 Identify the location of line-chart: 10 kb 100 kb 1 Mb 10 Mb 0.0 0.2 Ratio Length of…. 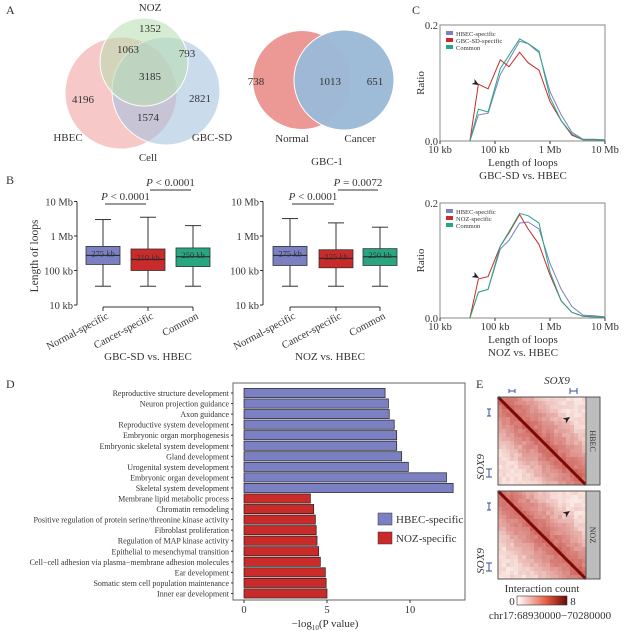
(517, 279).